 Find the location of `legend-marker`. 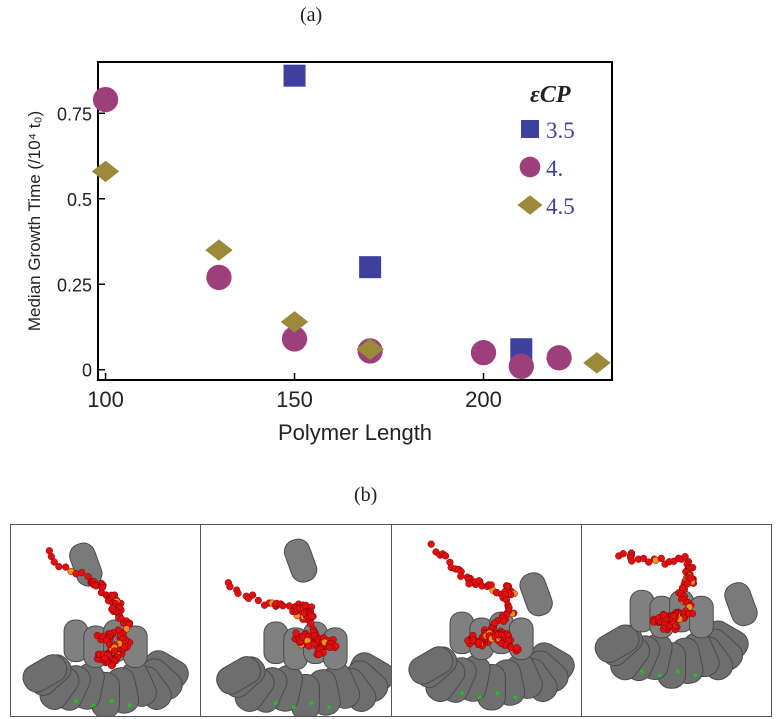

legend-marker is located at coordinates (530, 205).